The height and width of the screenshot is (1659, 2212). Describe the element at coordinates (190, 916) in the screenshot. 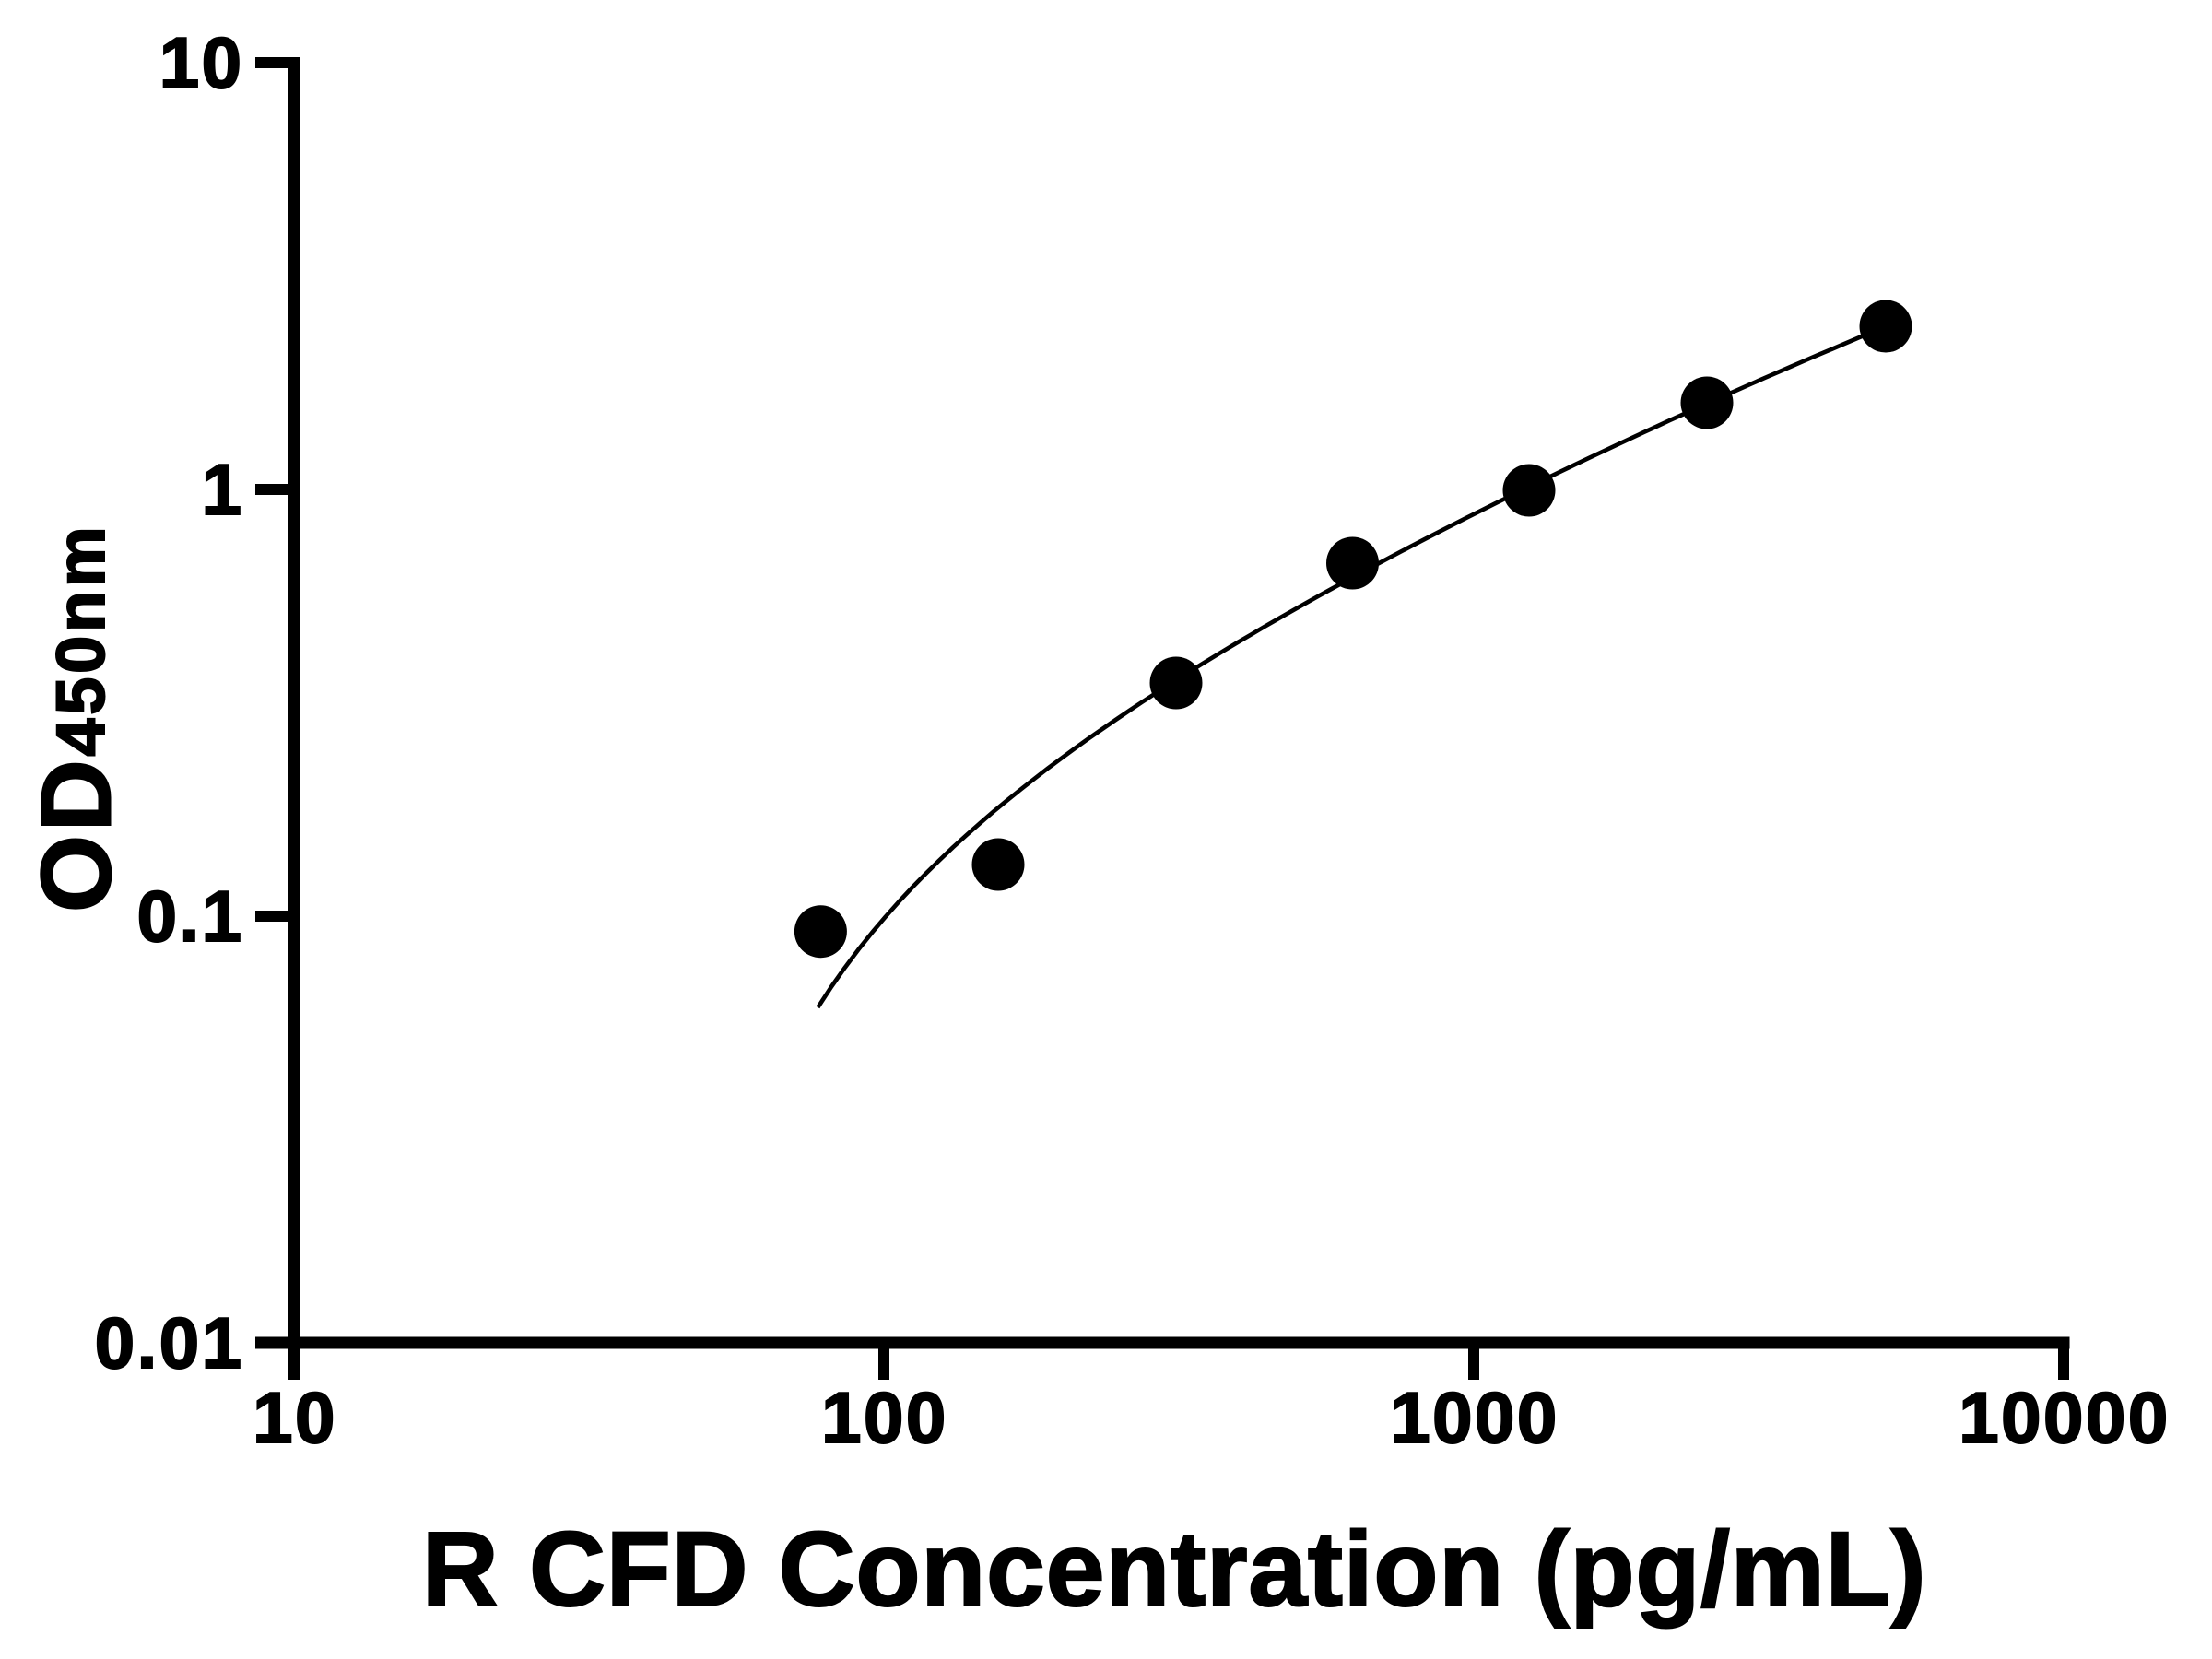

I see `svg-text: 0.1` at that location.